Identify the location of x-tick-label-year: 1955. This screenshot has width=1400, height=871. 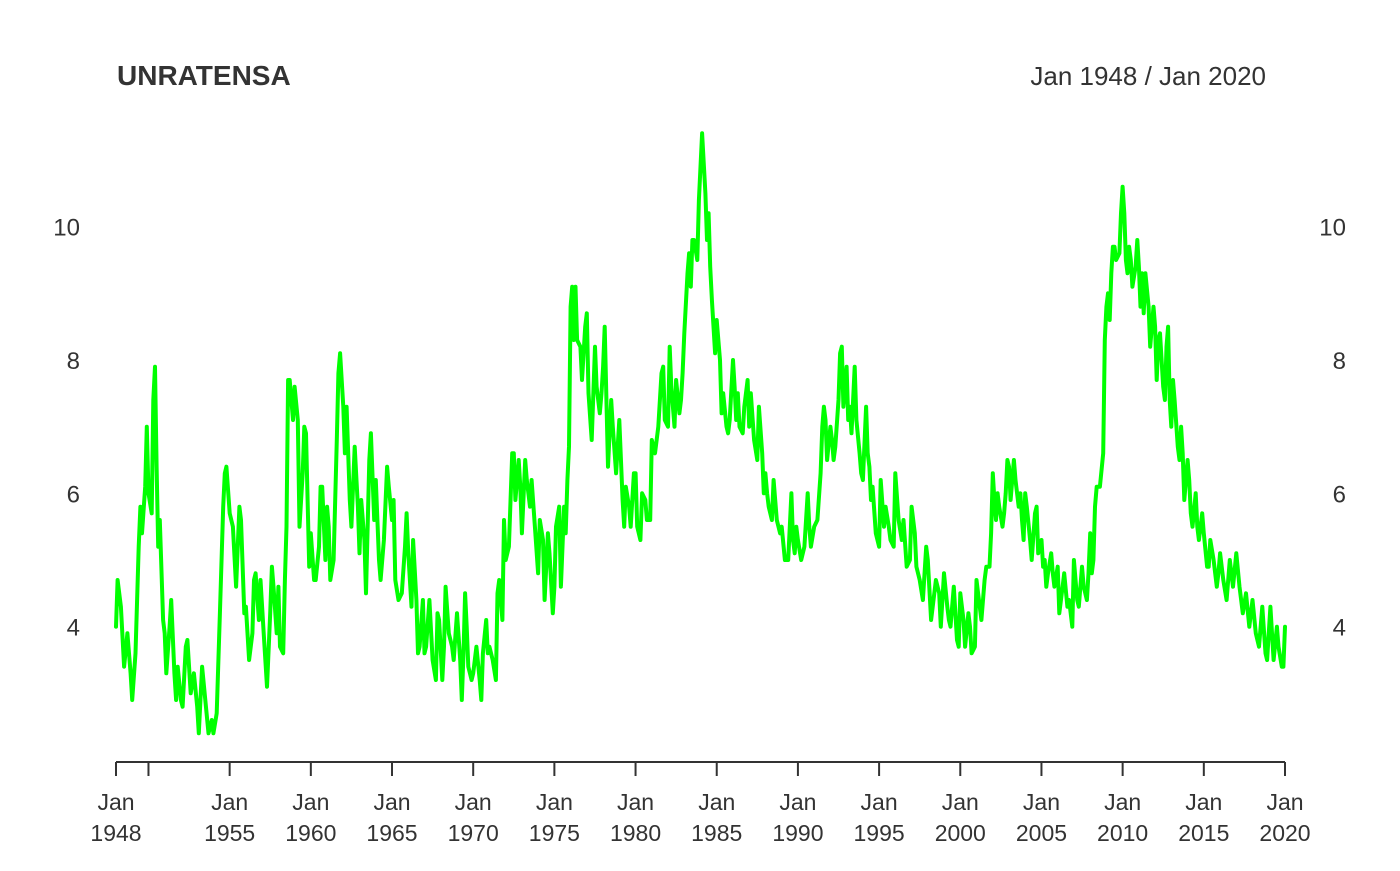
(229, 833).